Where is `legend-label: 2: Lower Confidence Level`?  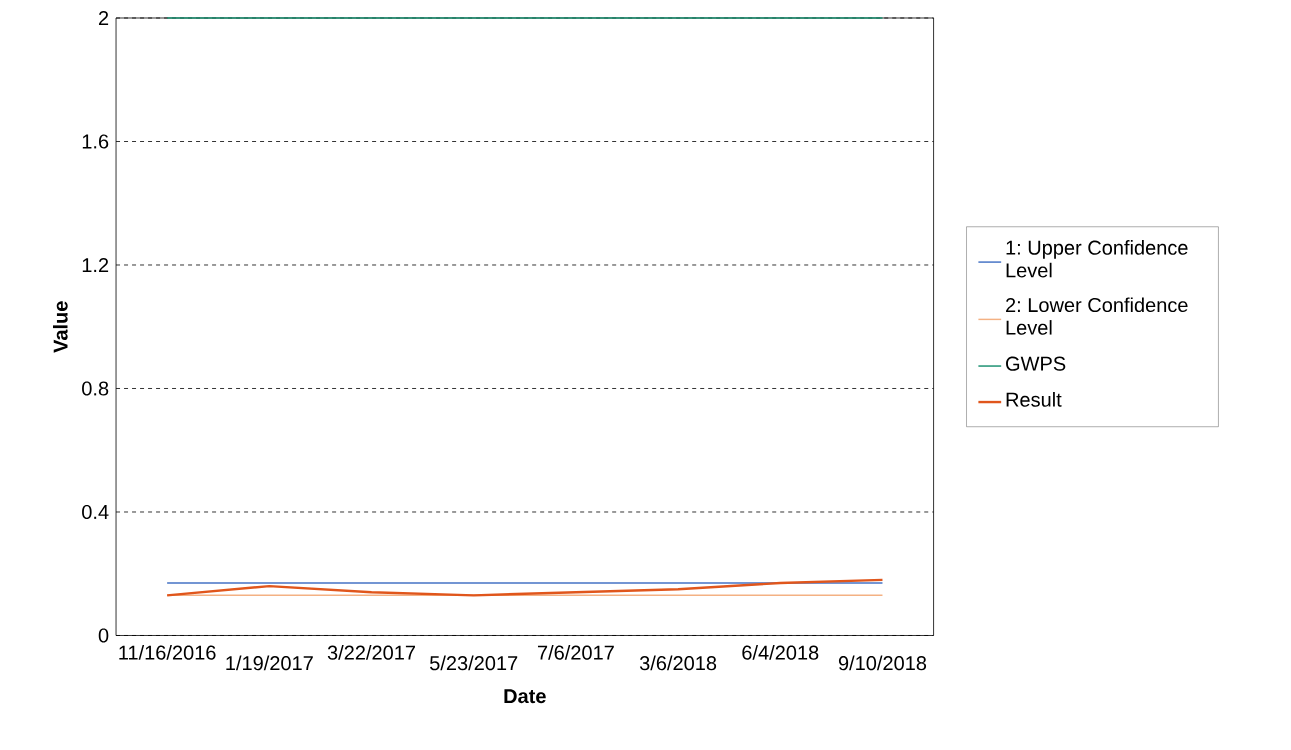 legend-label: 2: Lower Confidence Level is located at coordinates (1097, 316).